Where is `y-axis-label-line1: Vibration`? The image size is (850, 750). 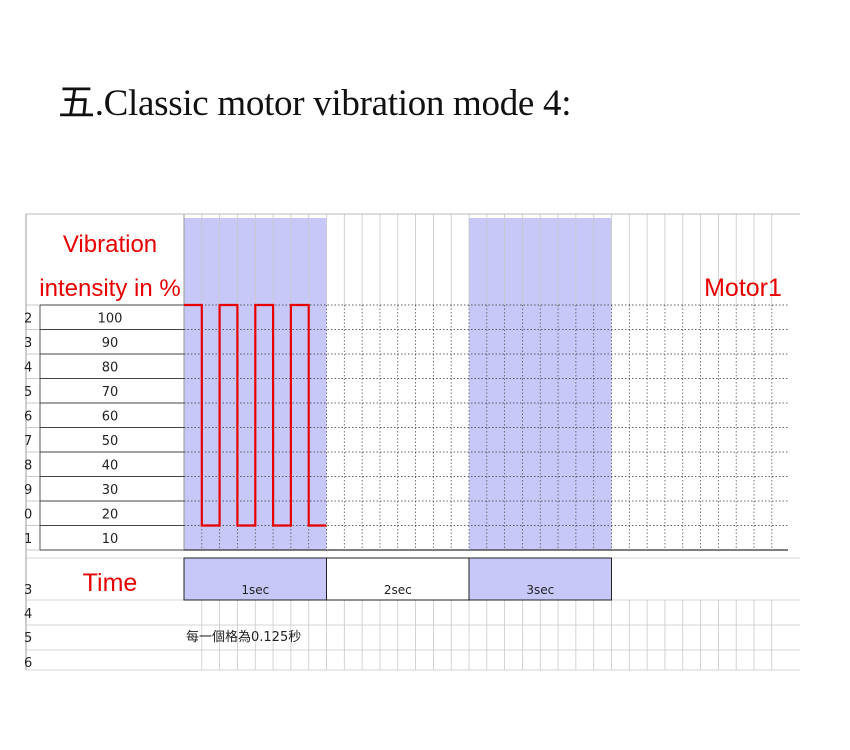
y-axis-label-line1: Vibration is located at coordinates (110, 244).